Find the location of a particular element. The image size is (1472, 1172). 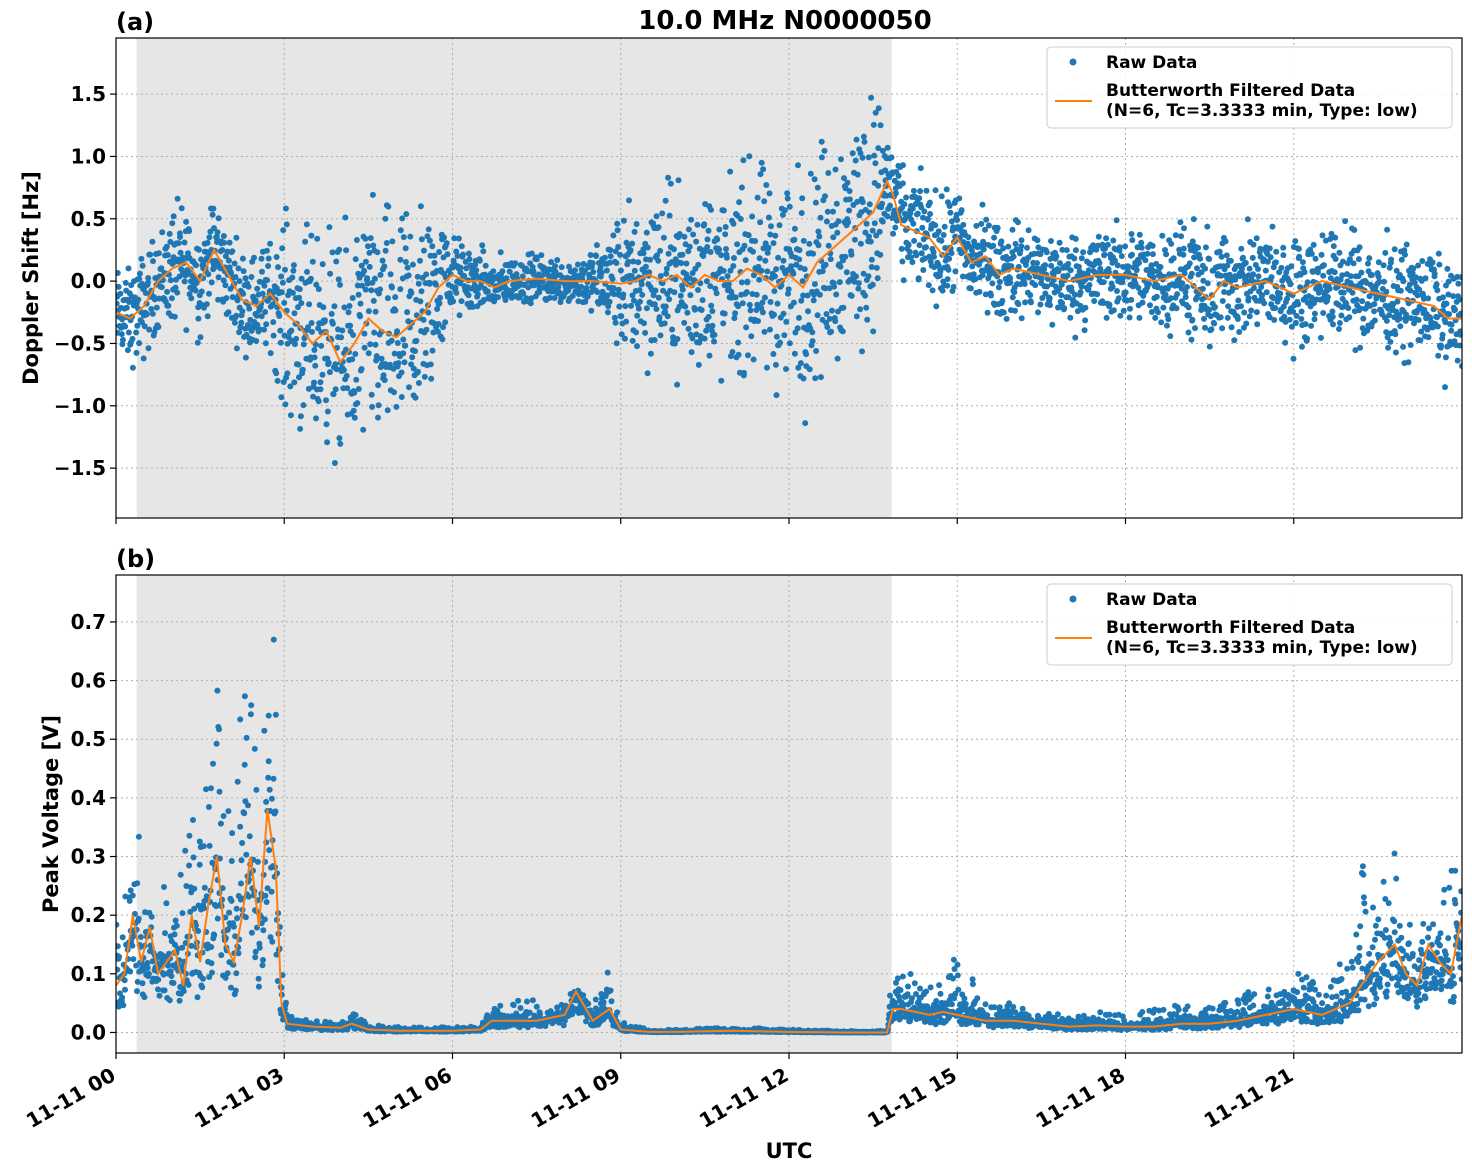

figure-title: 10.0 MHz N0000050 is located at coordinates (784, 21).